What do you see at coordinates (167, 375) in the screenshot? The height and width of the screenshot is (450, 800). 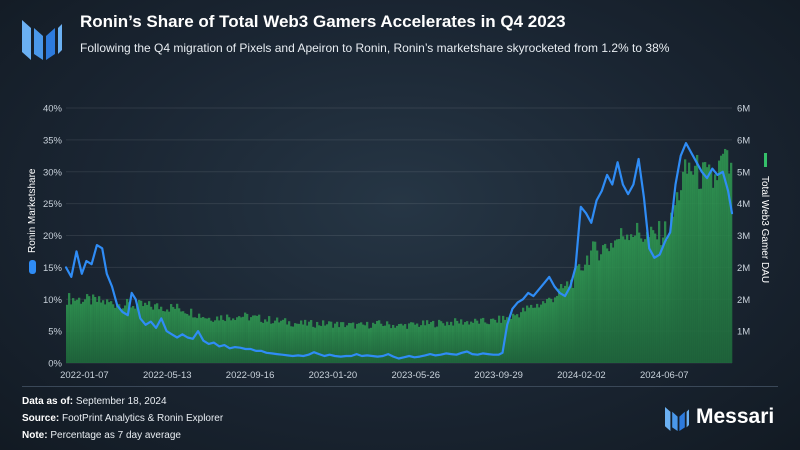 I see `x-tick-label: 2022-05-13` at bounding box center [167, 375].